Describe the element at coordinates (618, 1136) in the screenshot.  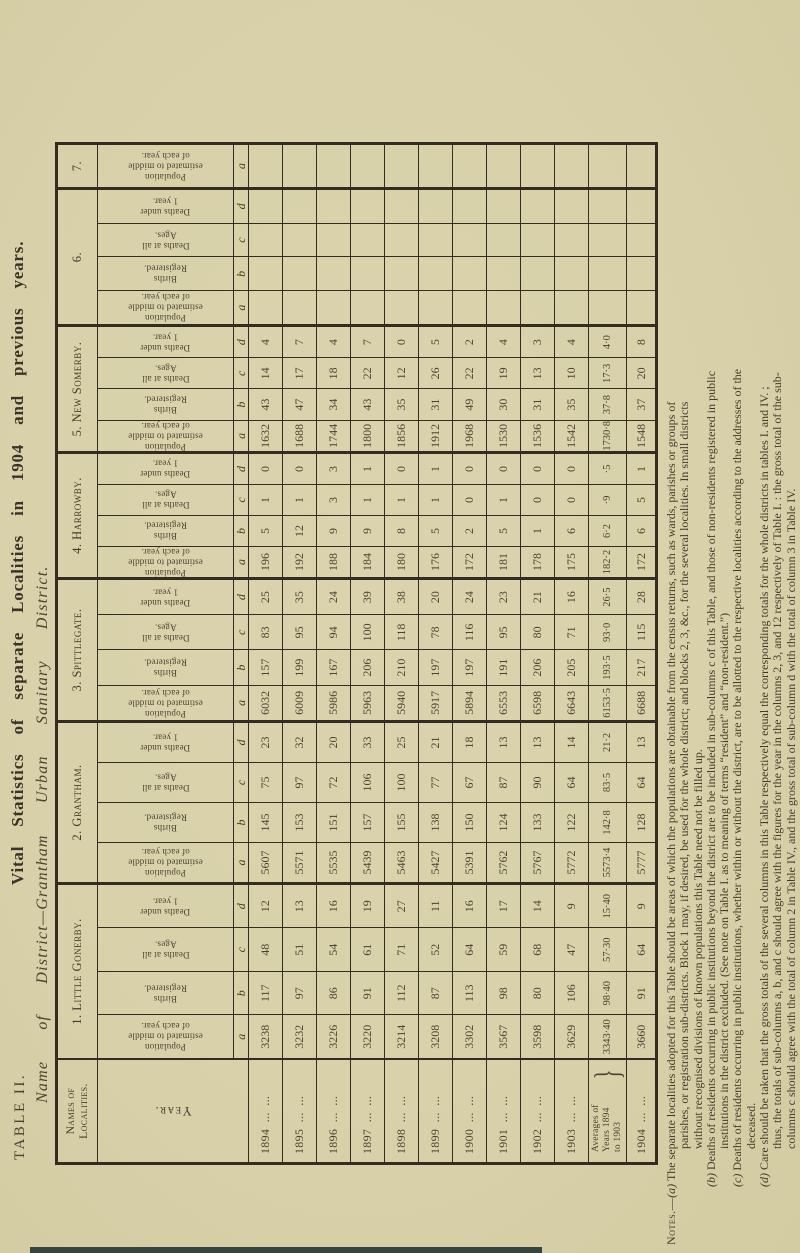
I see `text-line: to 1903` at that location.